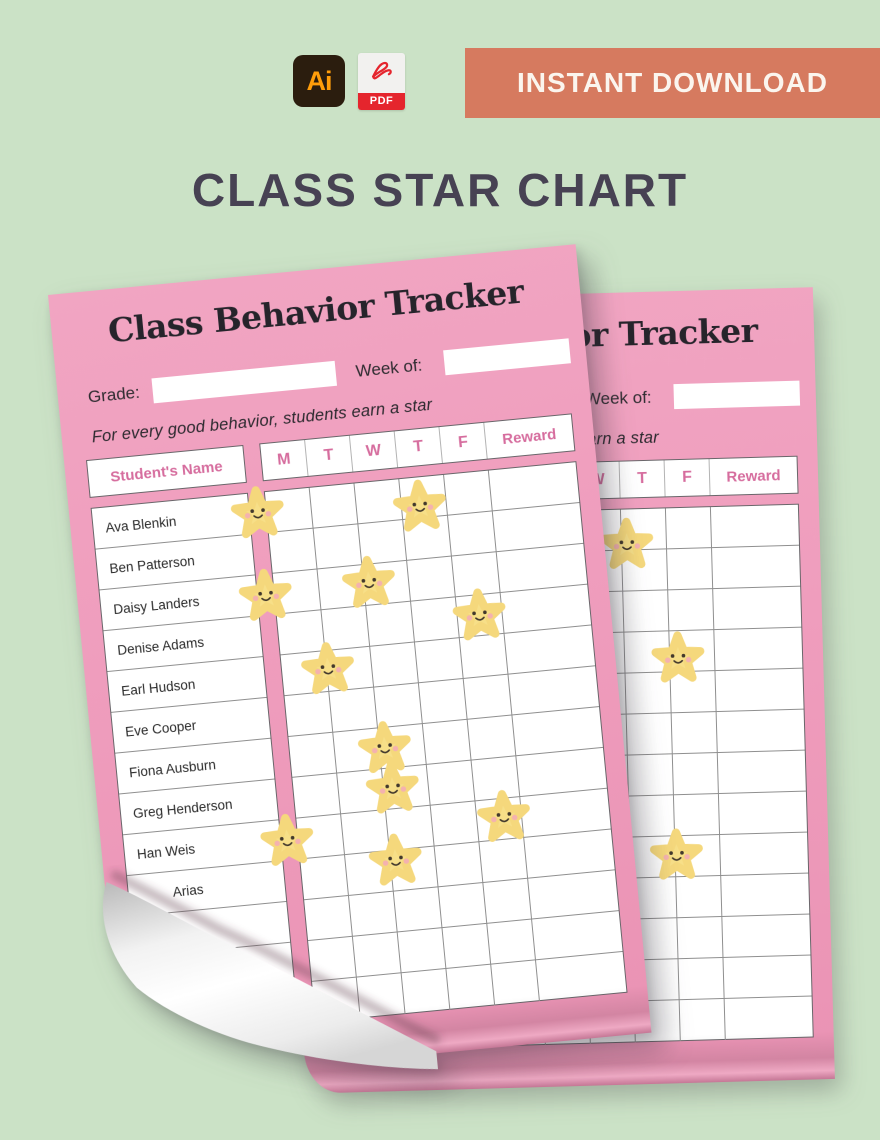 This screenshot has height=1140, width=880. Describe the element at coordinates (440, 190) in the screenshot. I see `page-title: CLASS STAR CHART` at that location.